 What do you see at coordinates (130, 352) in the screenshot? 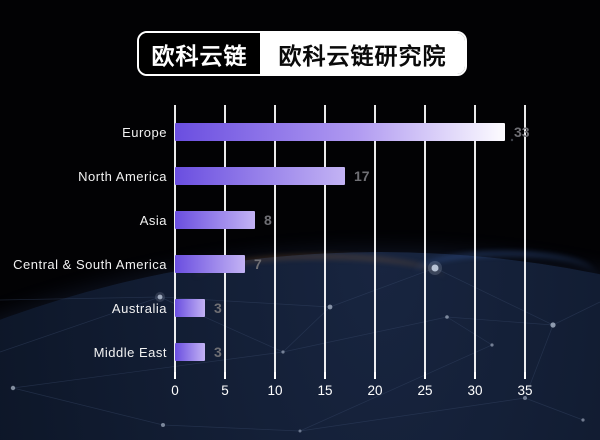
I see `category-label: Middle East` at bounding box center [130, 352].